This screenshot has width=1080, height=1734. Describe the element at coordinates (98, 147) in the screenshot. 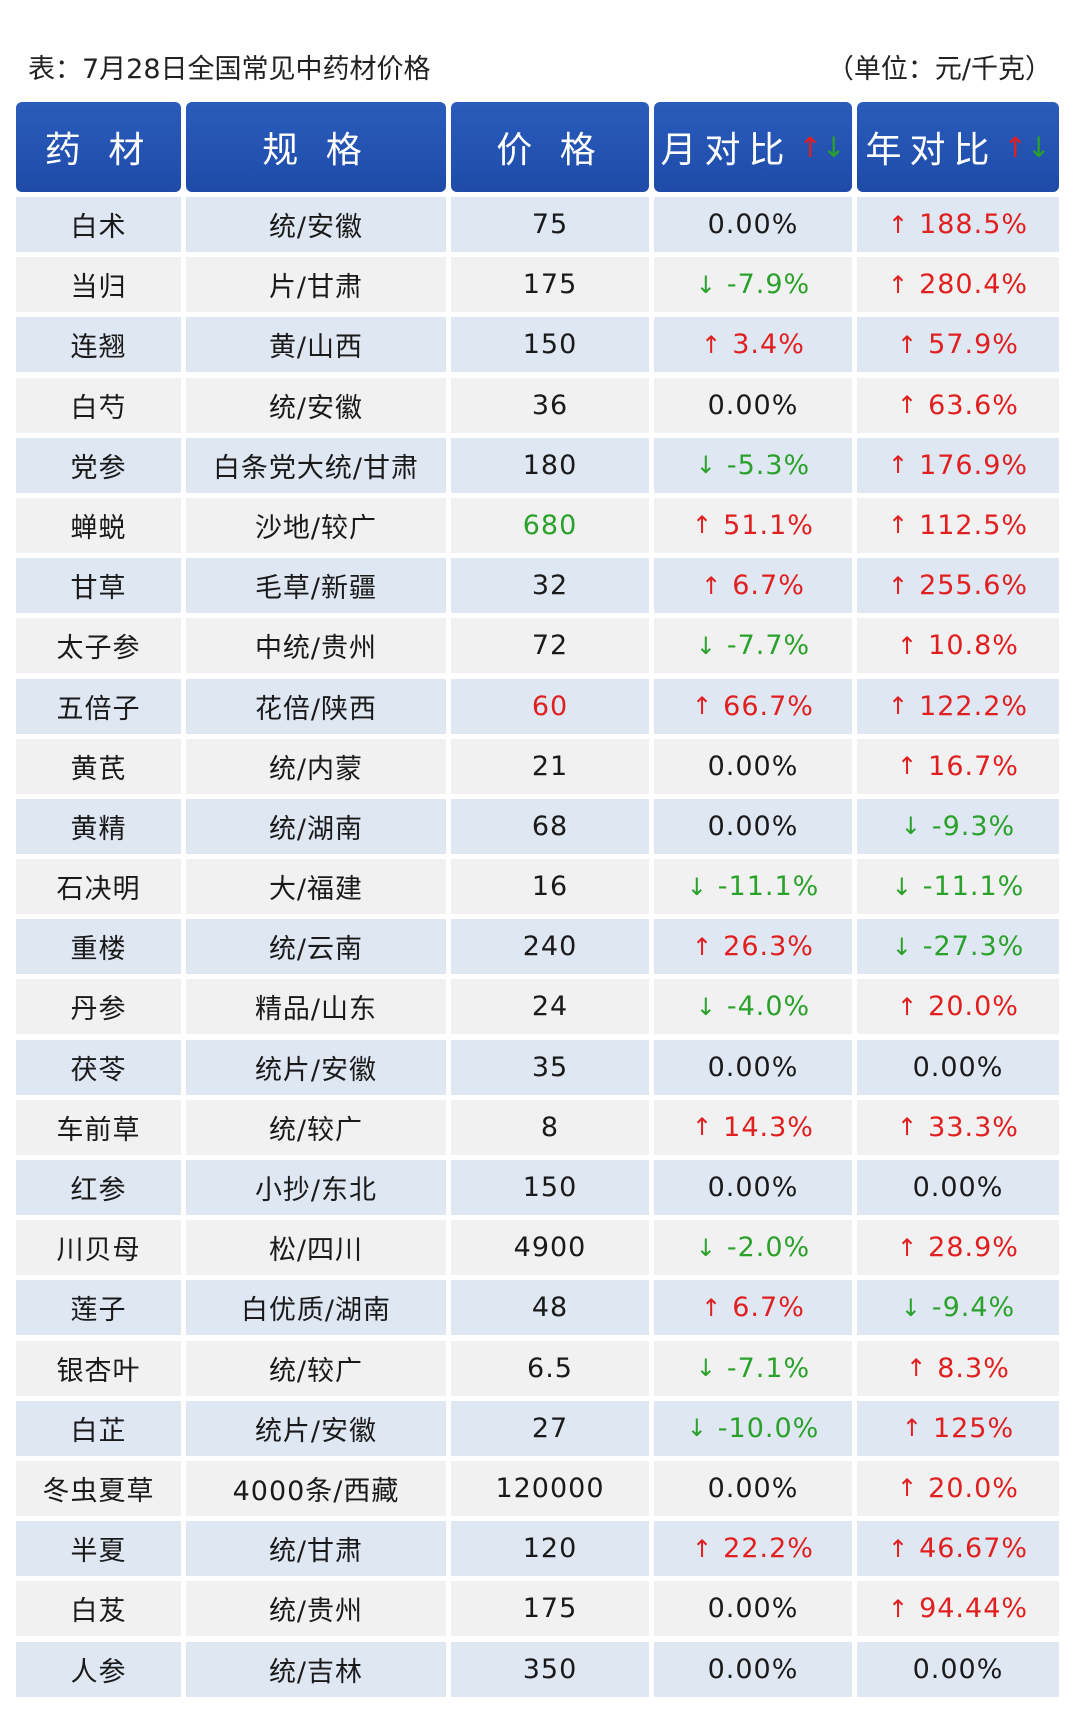

I see `header-herb: 药 材` at that location.